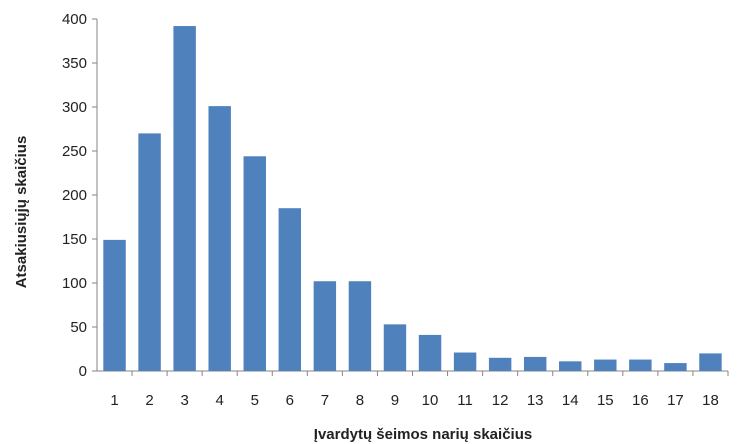 This screenshot has width=752, height=444. I want to click on x-axis-title: Įvardytų šeimos narių skaičius, so click(423, 434).